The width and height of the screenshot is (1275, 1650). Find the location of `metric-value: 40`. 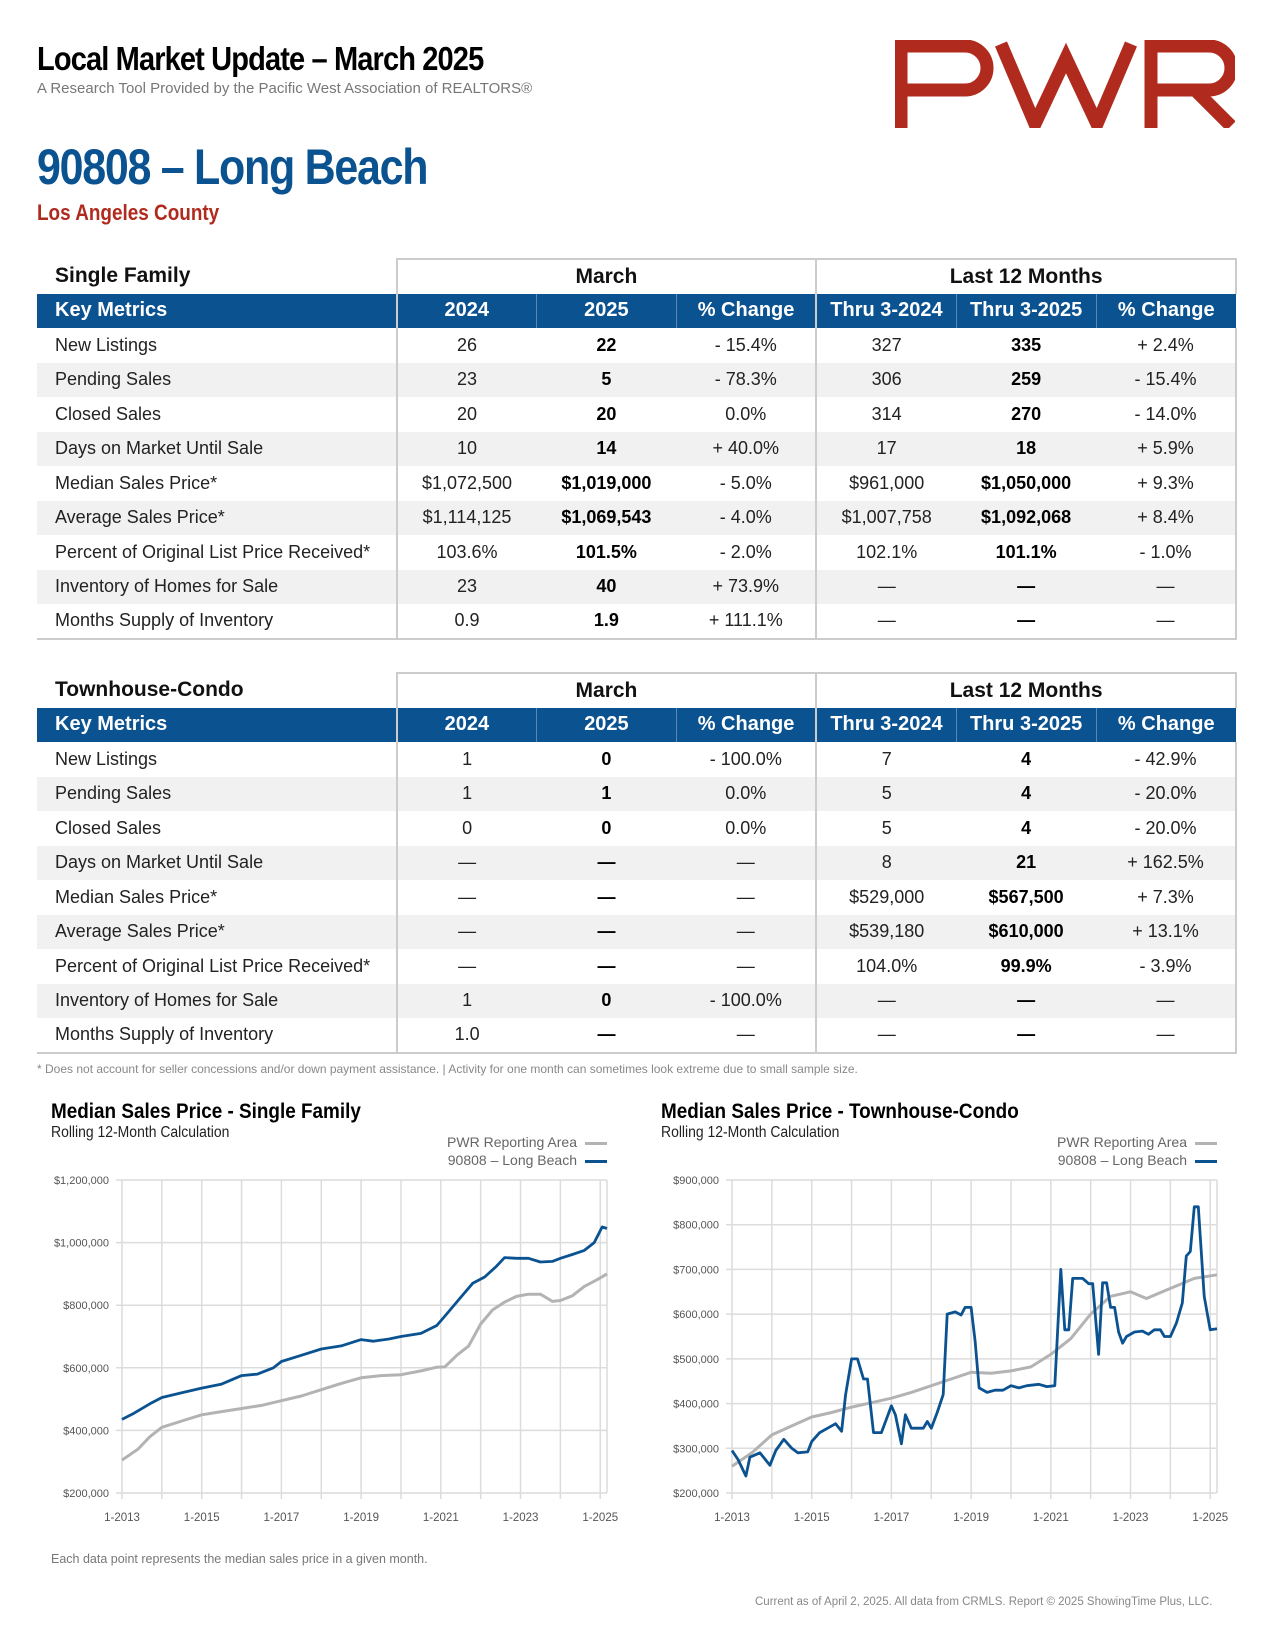

metric-value: 40 is located at coordinates (606, 586).